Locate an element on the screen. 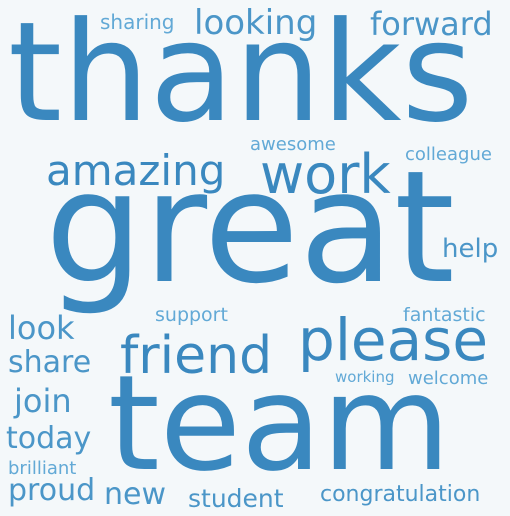 This screenshot has height=516, width=510. word-support: support is located at coordinates (191, 315).